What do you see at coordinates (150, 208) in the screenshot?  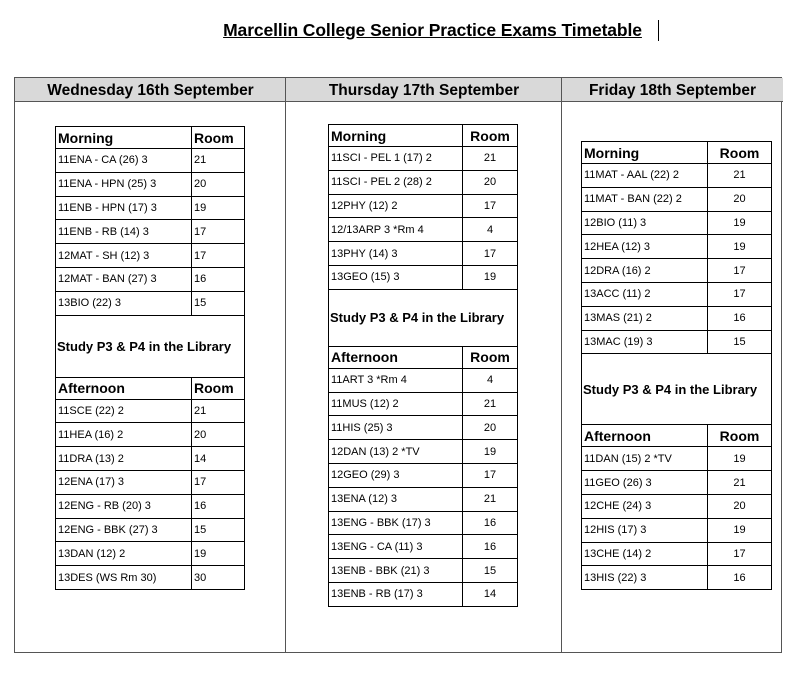 I see `exam-row: 11ENB - HPN (17) 3 19` at bounding box center [150, 208].